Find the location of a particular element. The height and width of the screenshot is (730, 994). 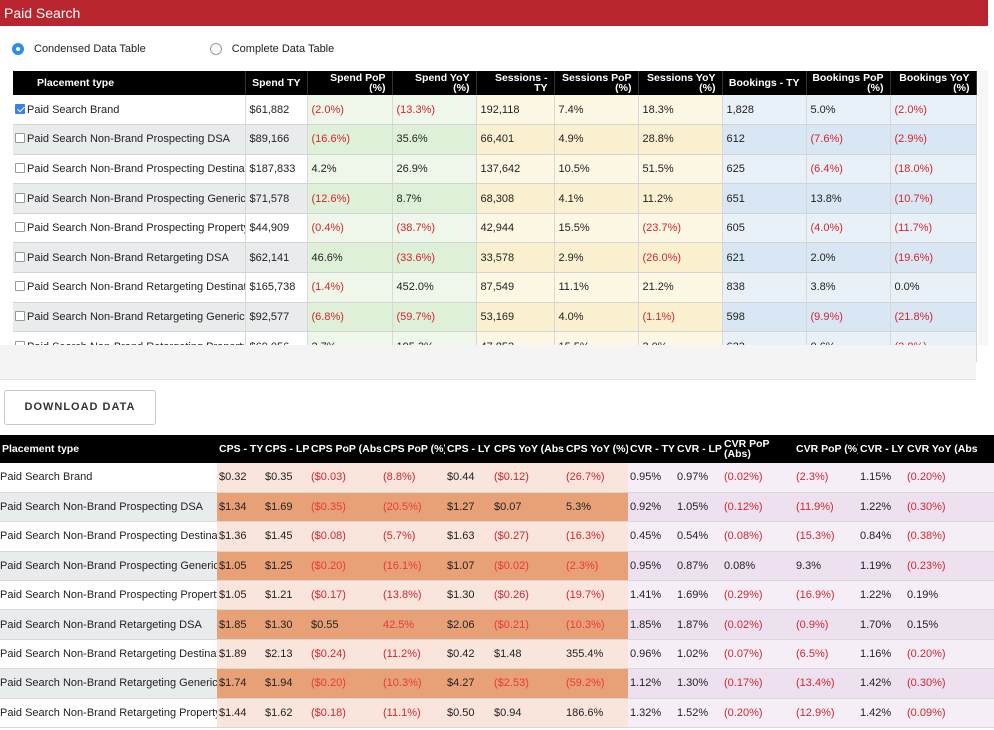

table-cell: $2.06 is located at coordinates (468, 624).